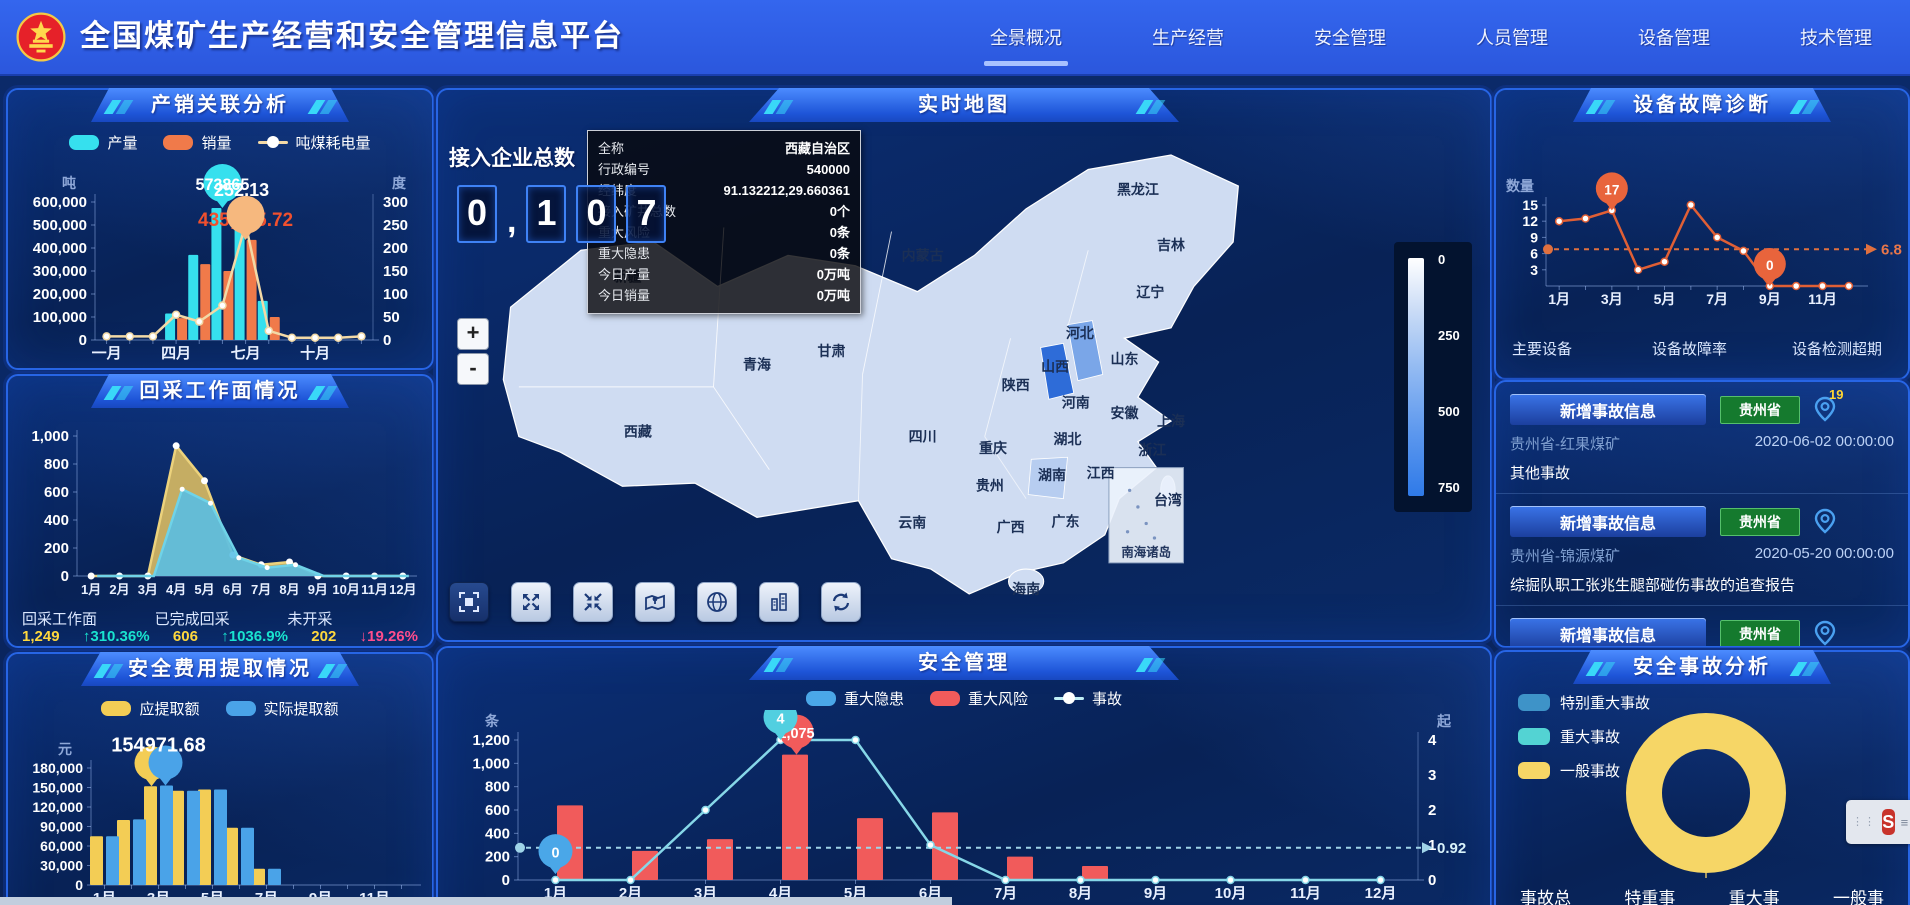 This screenshot has width=1910, height=905. I want to click on province-highlight-shanxi, so click(1057, 371).